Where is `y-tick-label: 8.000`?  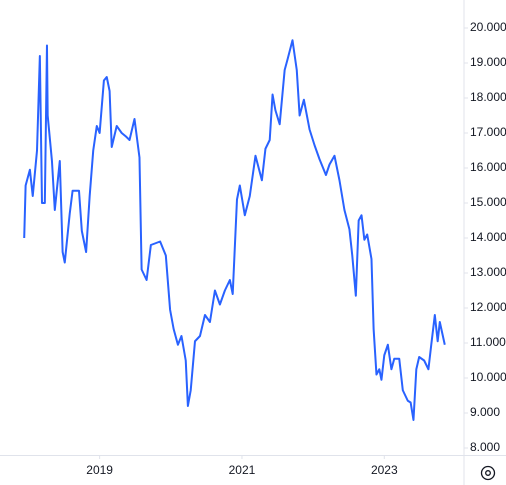
y-tick-label: 8.000 is located at coordinates (485, 447).